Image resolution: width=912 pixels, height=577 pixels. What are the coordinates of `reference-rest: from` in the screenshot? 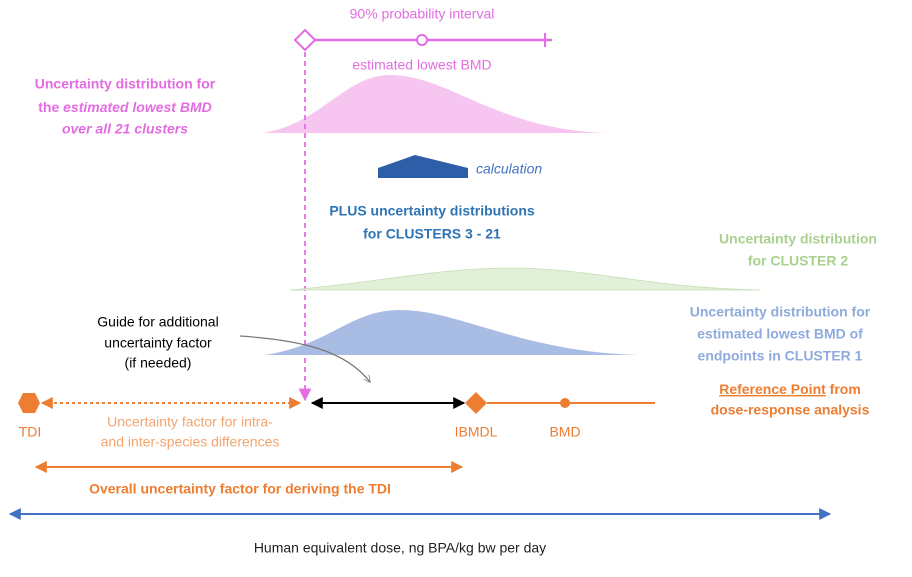 It's located at (843, 389).